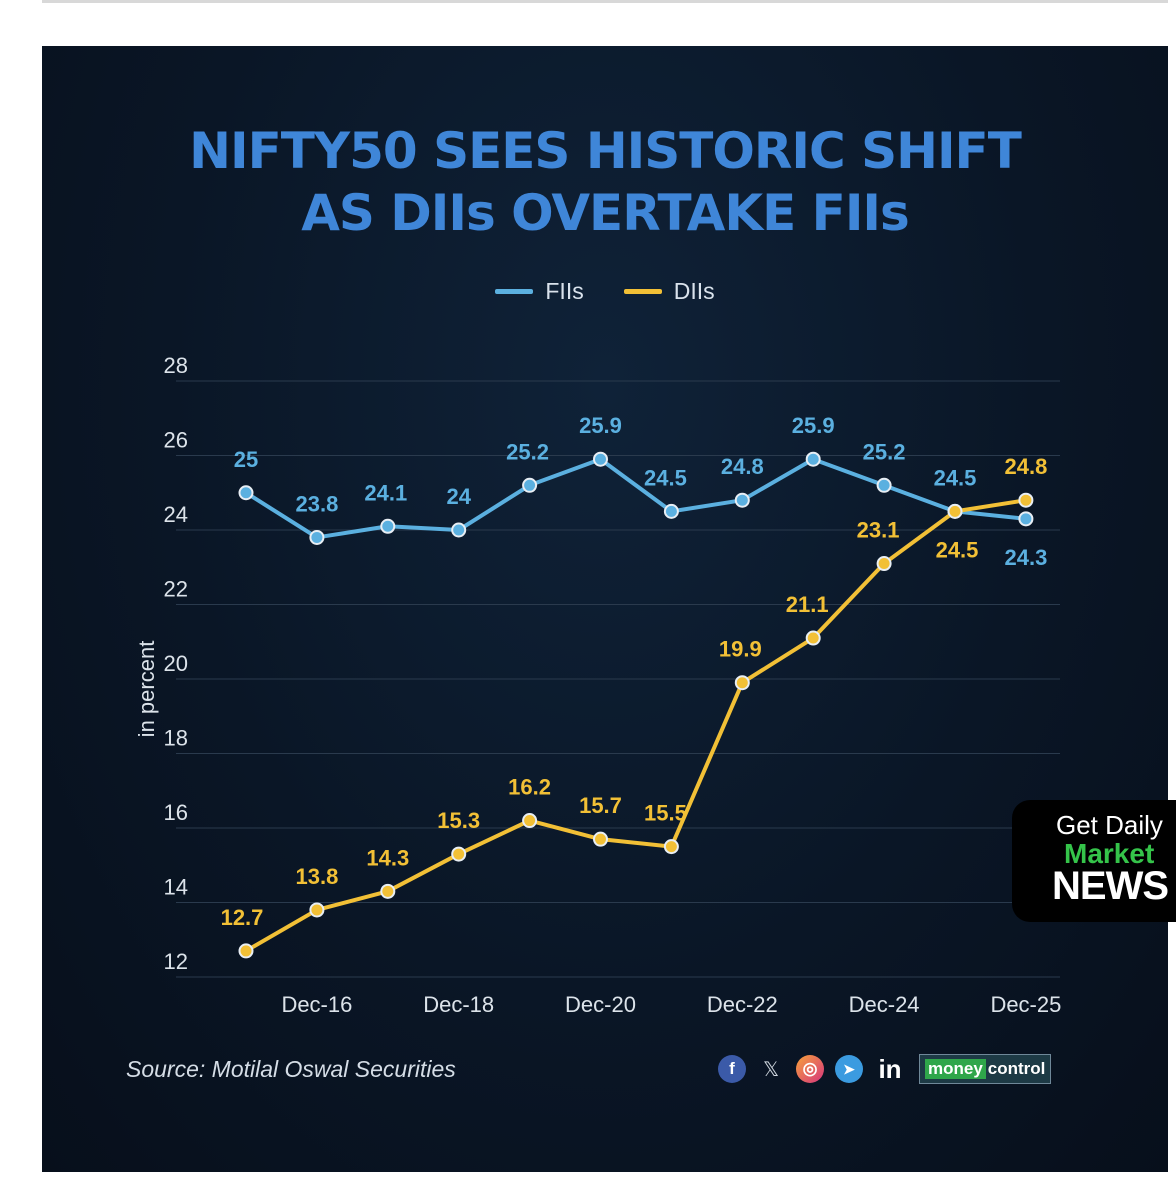  What do you see at coordinates (176, 887) in the screenshot?
I see `y-tick-label: 14` at bounding box center [176, 887].